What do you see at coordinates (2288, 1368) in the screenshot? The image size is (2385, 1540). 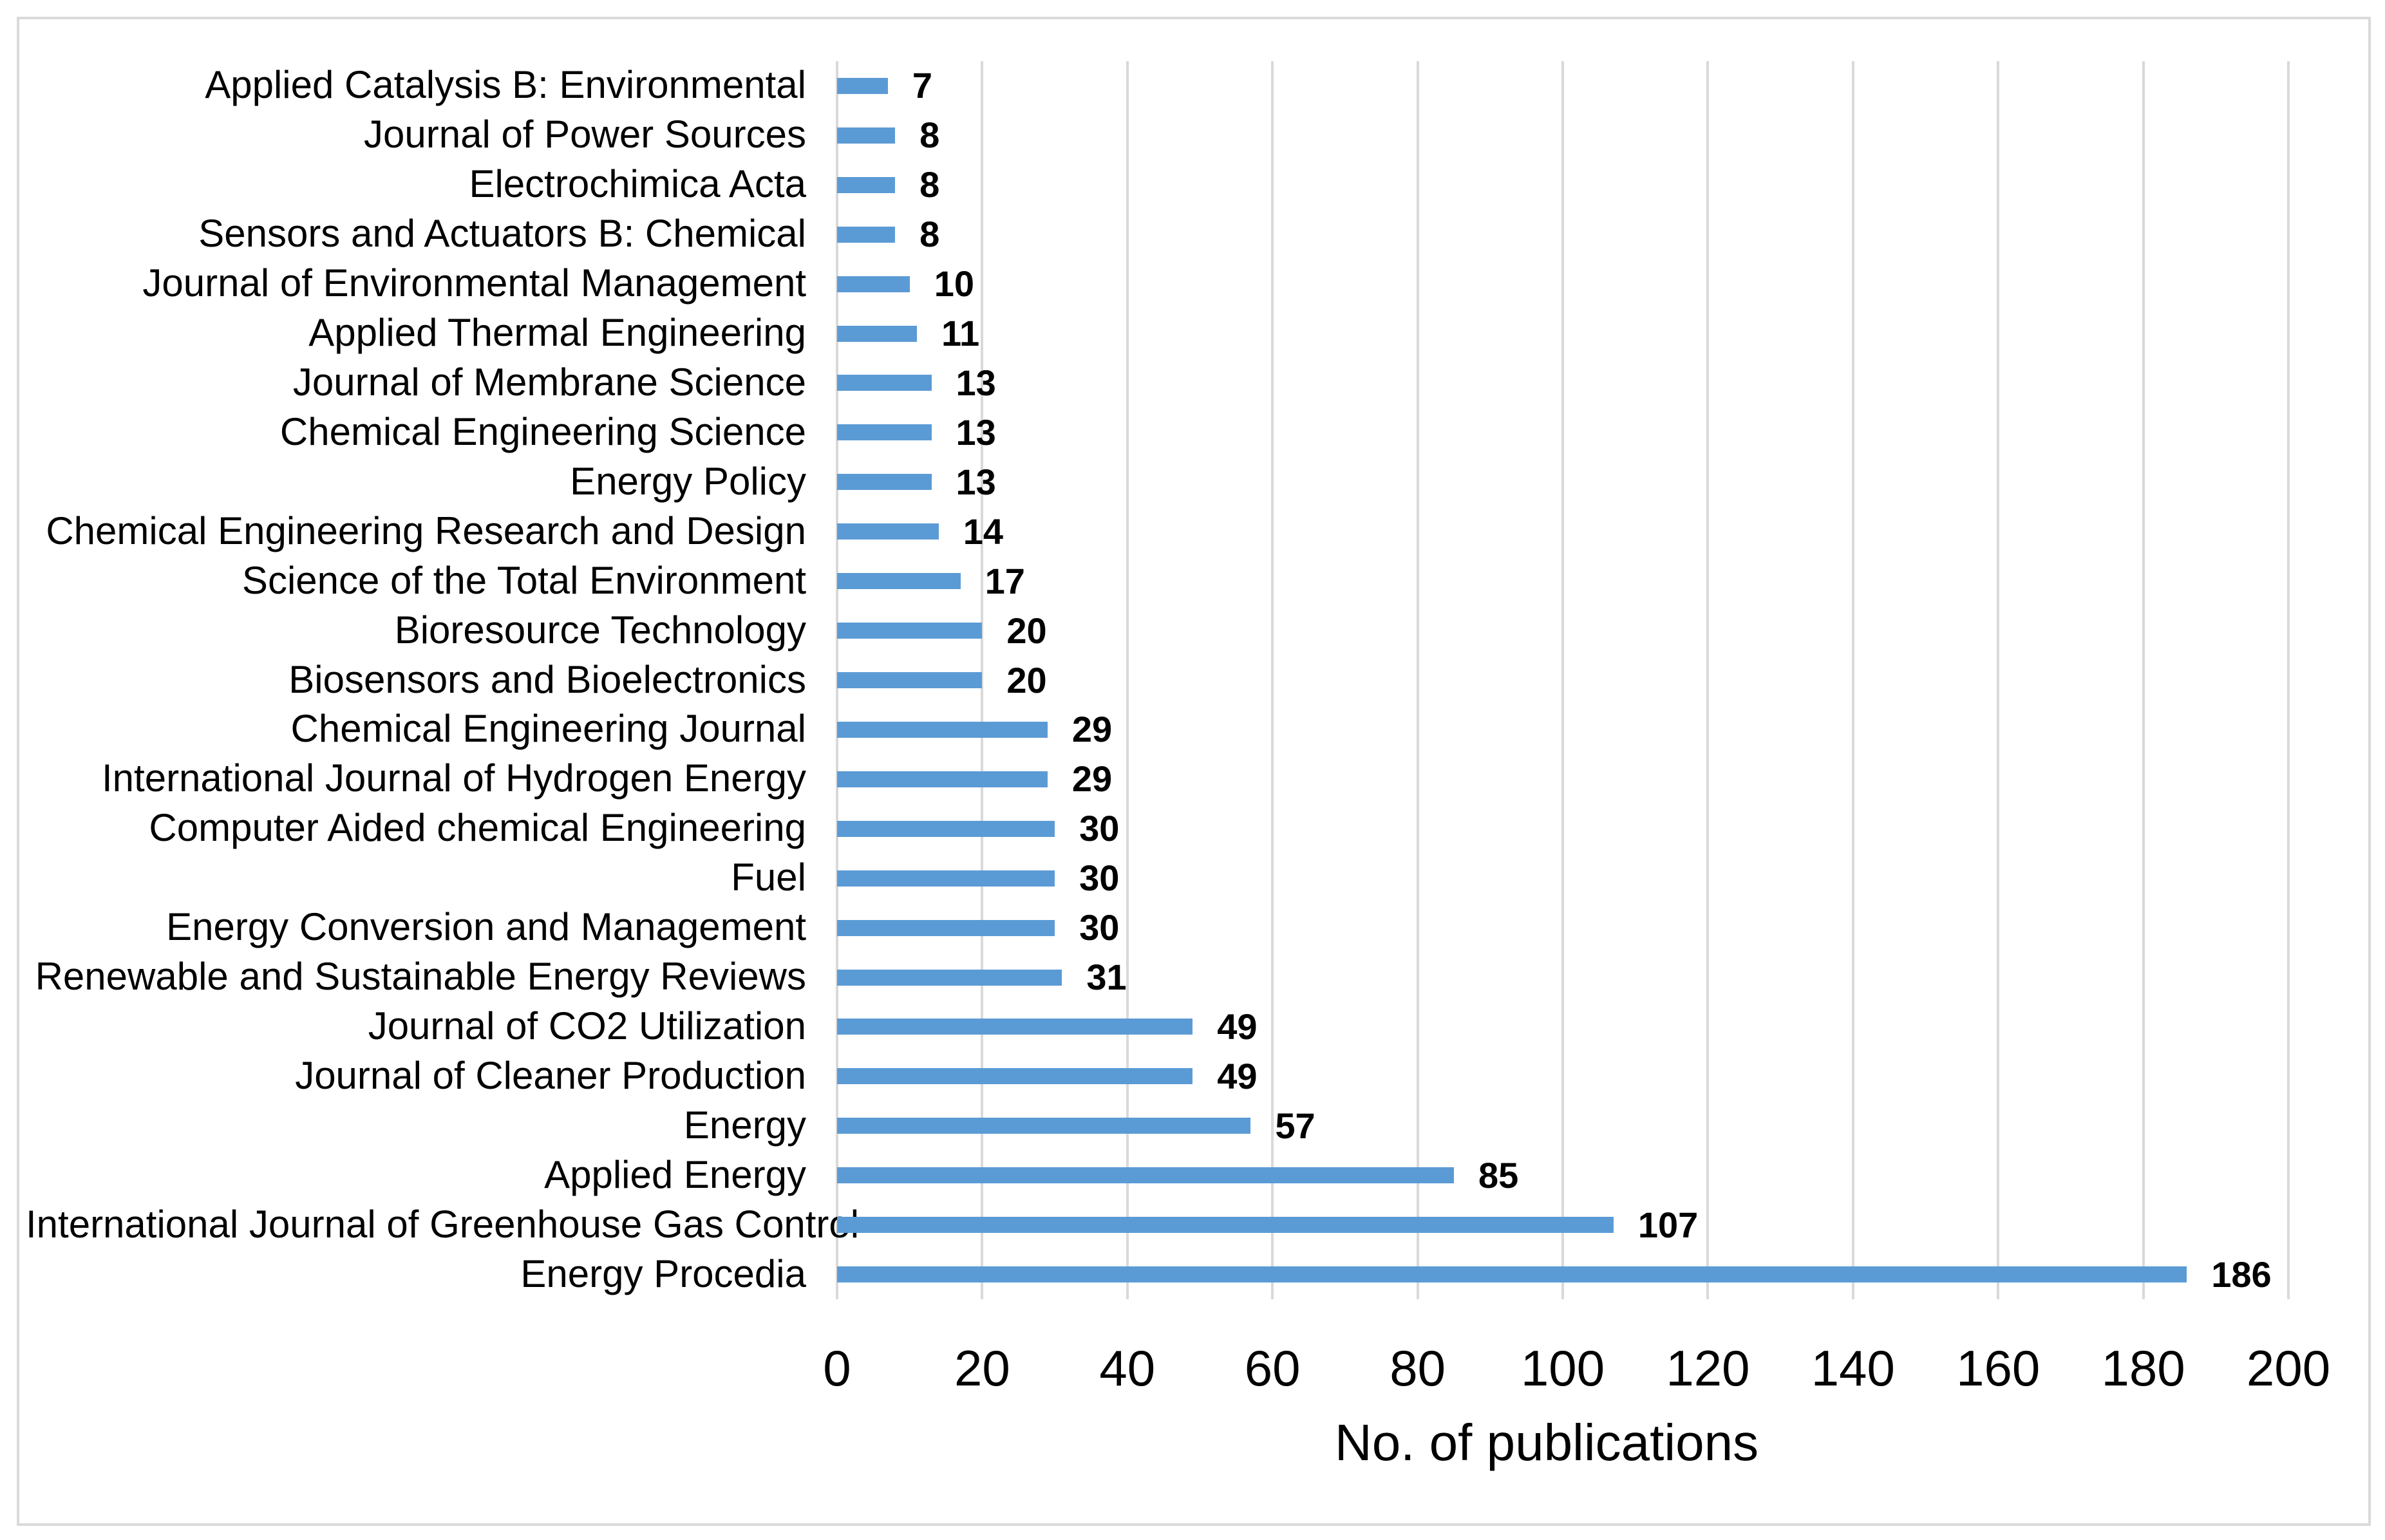 I see `x-tick-label: 200` at bounding box center [2288, 1368].